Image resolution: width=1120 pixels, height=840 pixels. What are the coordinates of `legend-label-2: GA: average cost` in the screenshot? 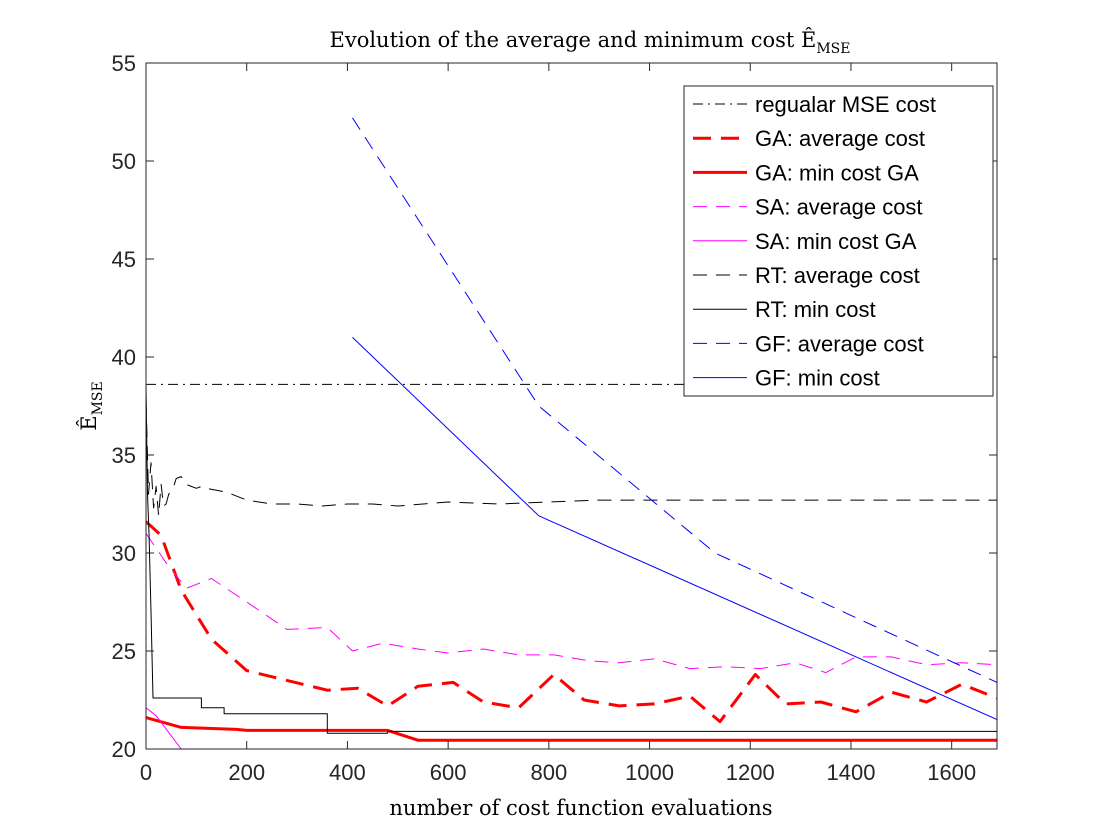 It's located at (840, 138).